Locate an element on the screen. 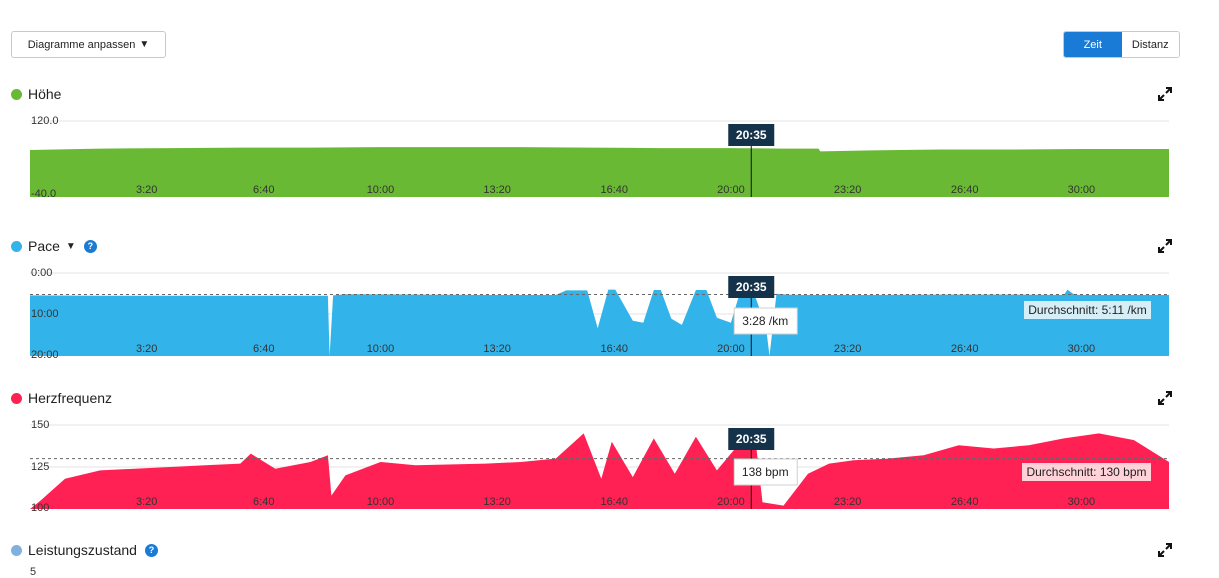 The width and height of the screenshot is (1219, 578). heart-rate-tooltip-box is located at coordinates (765, 472).